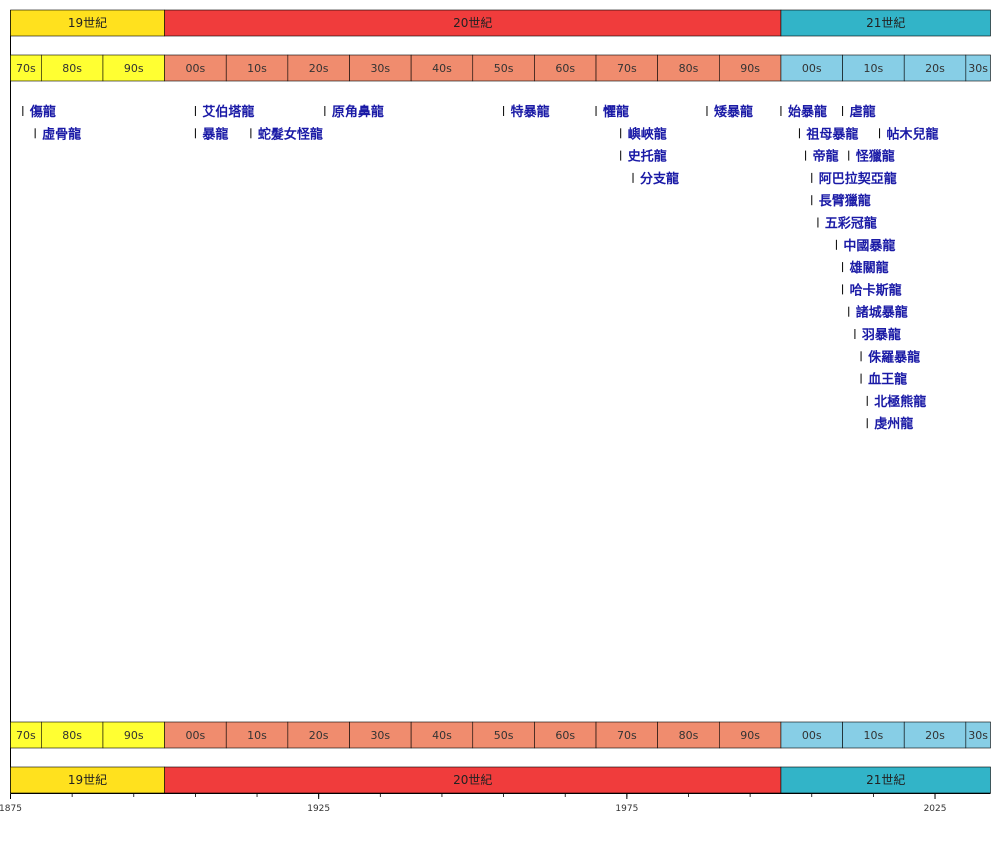 The image size is (1000, 842). I want to click on event-label: 血王龍, so click(887, 380).